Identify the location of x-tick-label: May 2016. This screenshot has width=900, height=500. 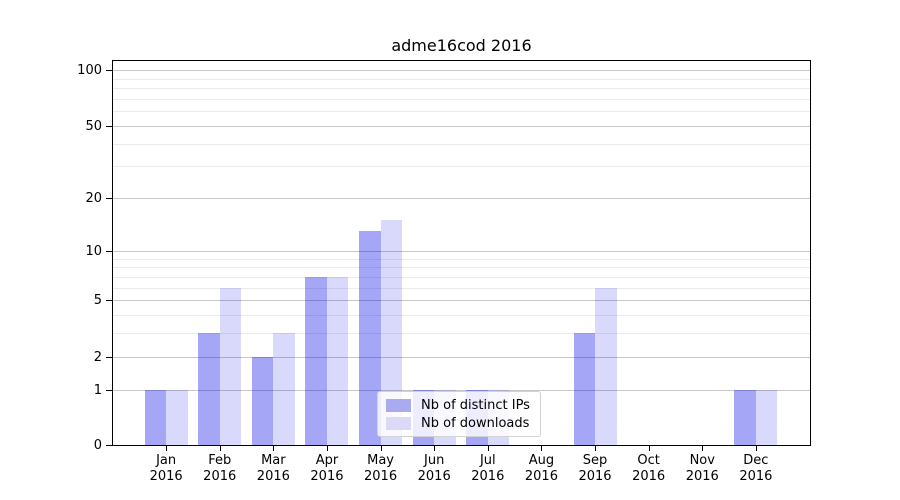
(381, 468).